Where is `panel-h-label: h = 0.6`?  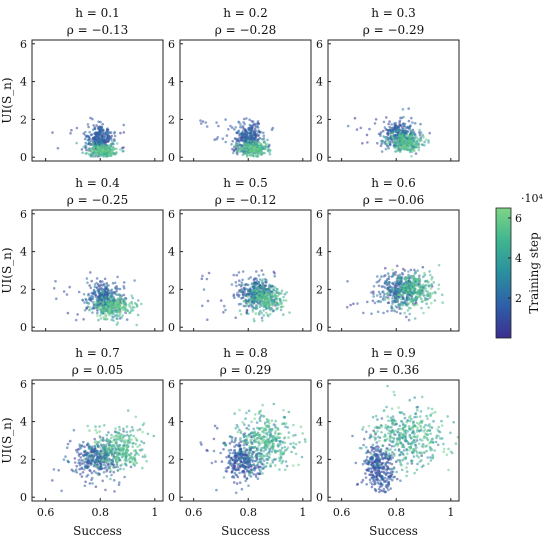
panel-h-label: h = 0.6 is located at coordinates (393, 183).